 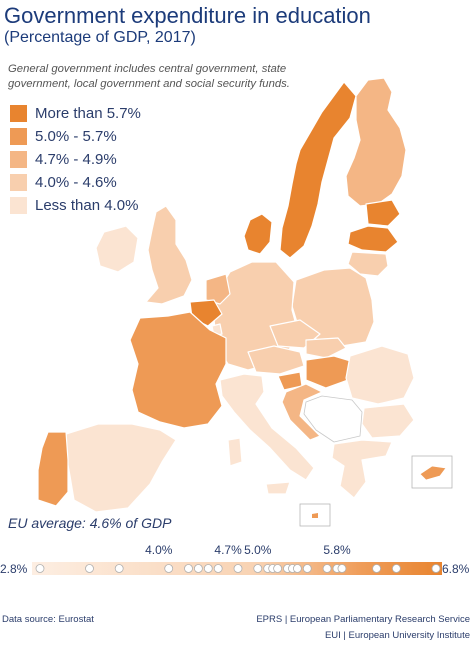 I want to click on scale-min-label: 2.8%, so click(x=14, y=569).